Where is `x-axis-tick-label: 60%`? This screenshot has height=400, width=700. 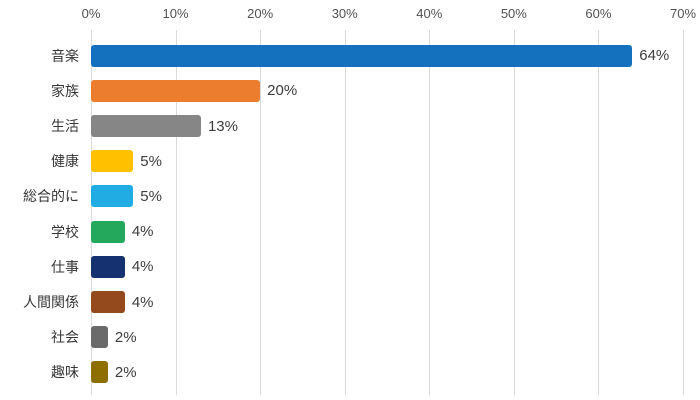
x-axis-tick-label: 60% is located at coordinates (598, 13).